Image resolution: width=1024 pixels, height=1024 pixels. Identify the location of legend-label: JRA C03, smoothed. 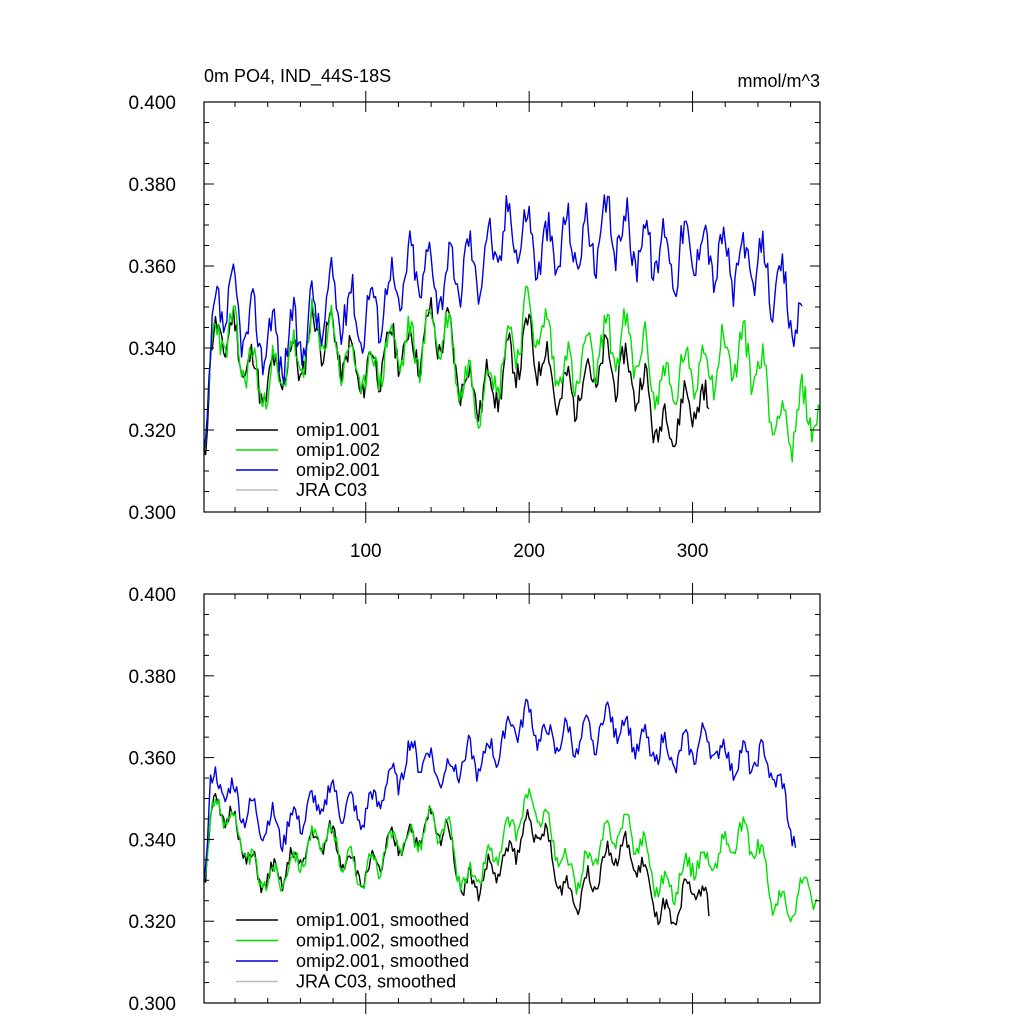
(376, 982).